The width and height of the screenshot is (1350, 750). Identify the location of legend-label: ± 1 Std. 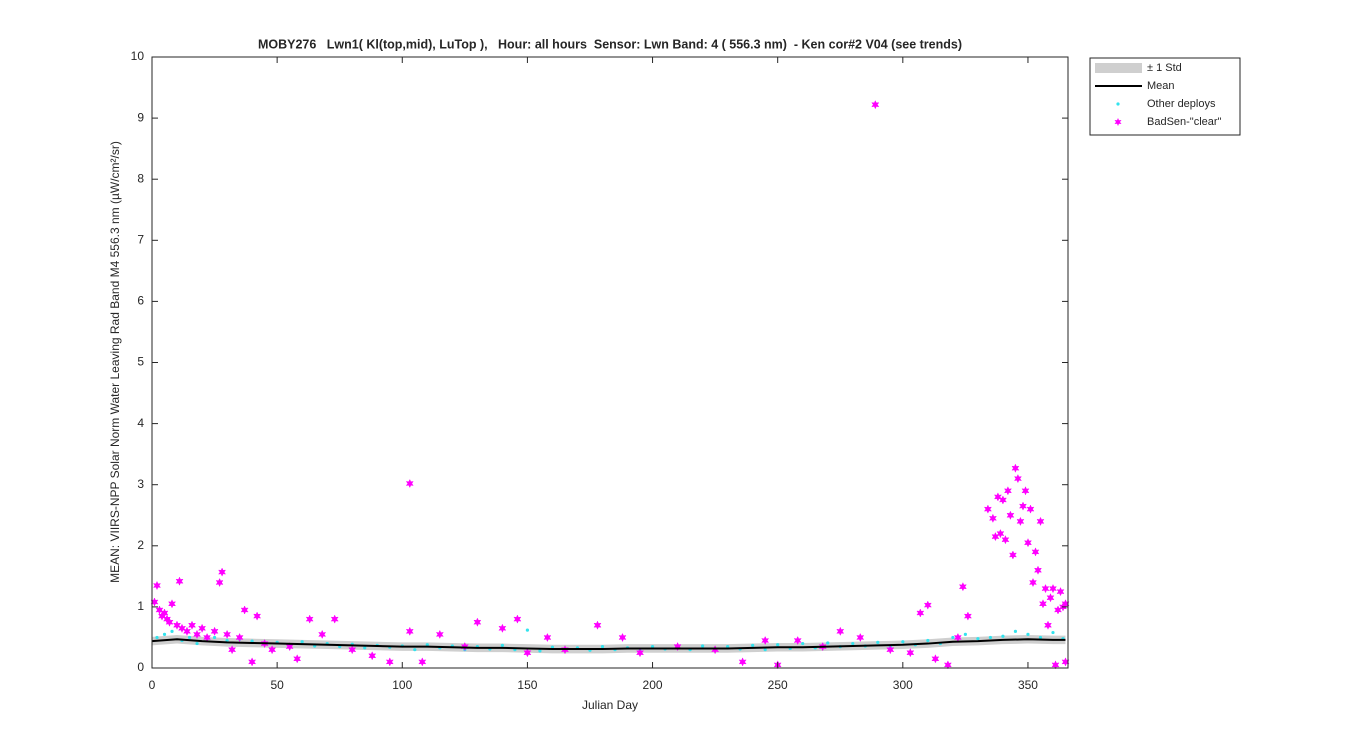
(1164, 68).